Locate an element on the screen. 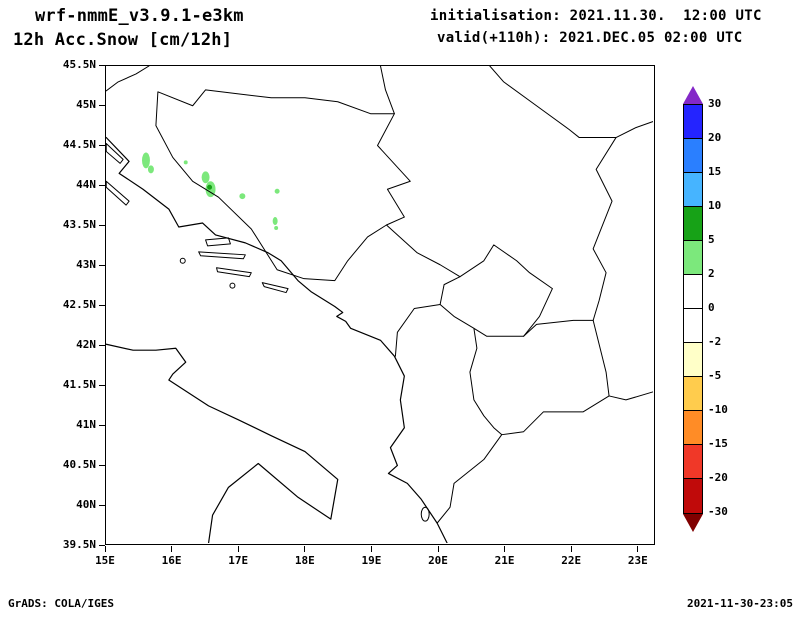 The image size is (800, 618). border-serbia-romania is located at coordinates (571, 102).